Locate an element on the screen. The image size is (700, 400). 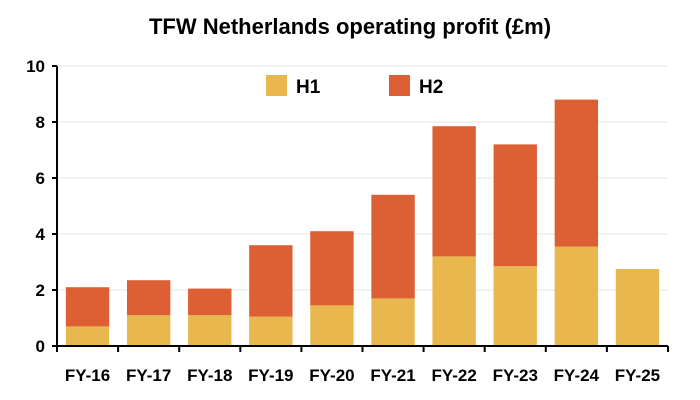
chart-title: TFW Netherlands operating profit (£m) is located at coordinates (350, 26).